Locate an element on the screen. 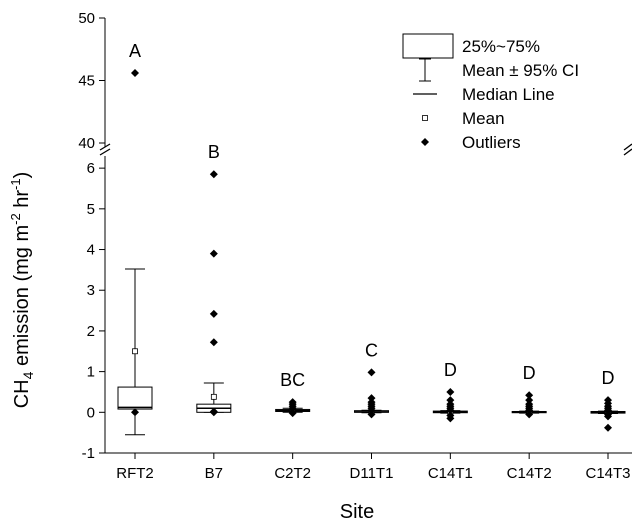 The width and height of the screenshot is (632, 528). box-group: A is located at coordinates (135, 238).